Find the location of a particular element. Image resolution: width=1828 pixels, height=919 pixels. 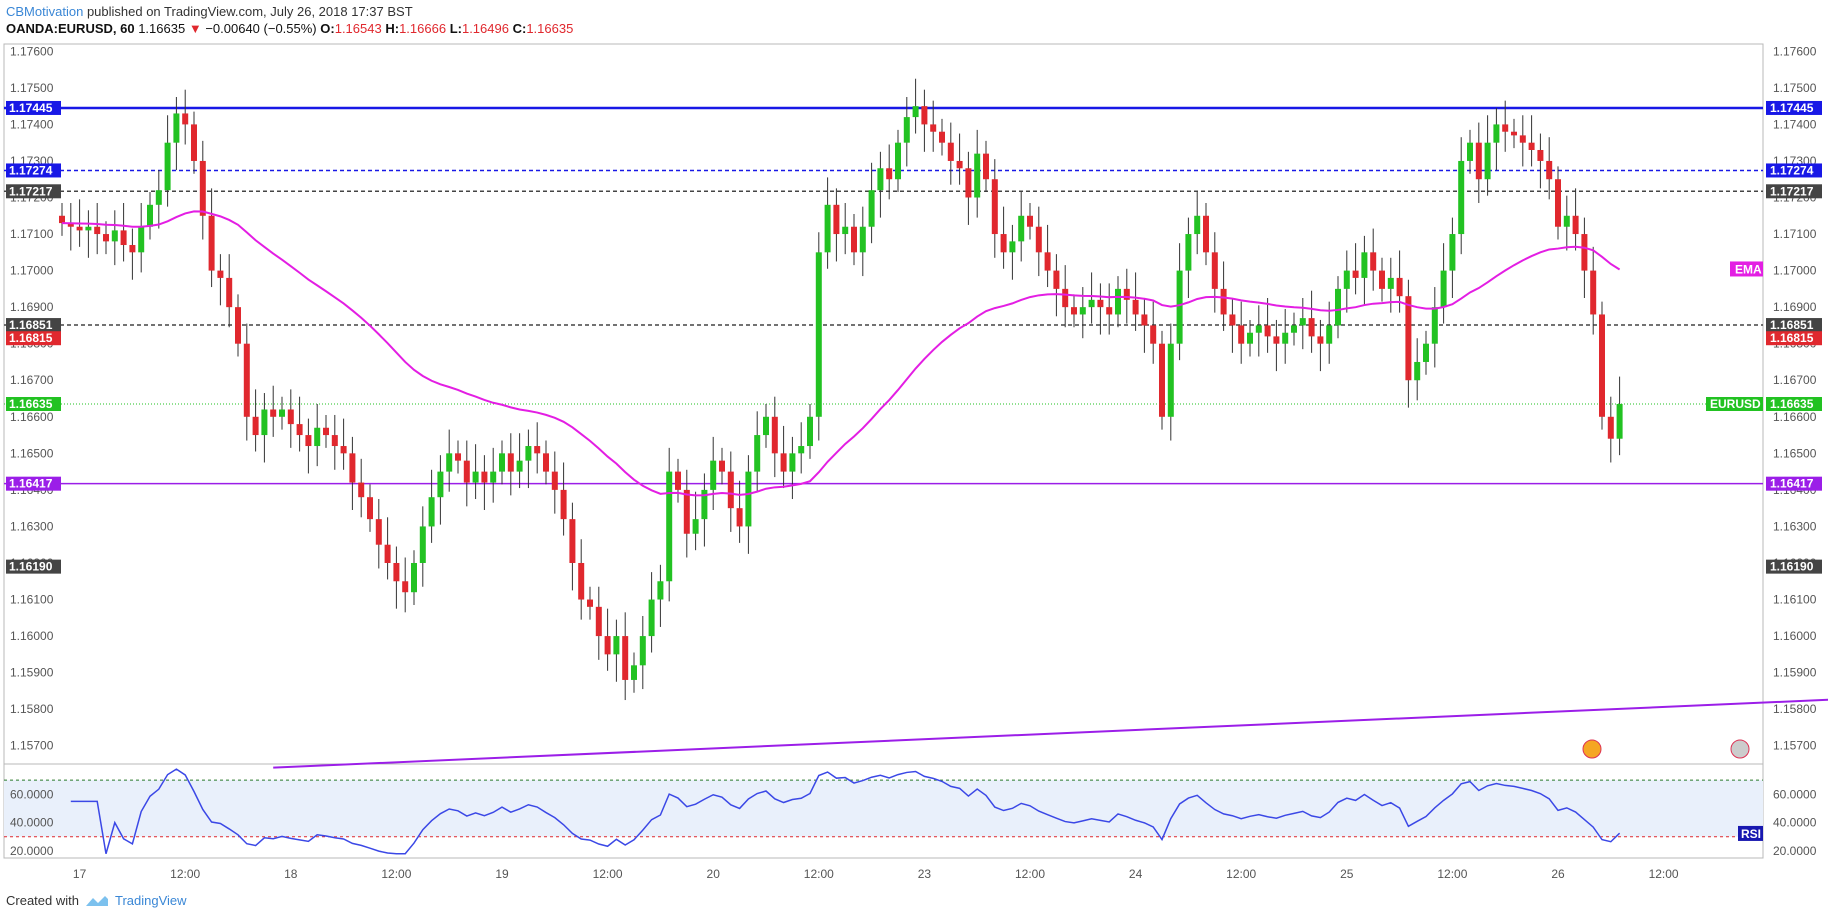

rsi-tick-right: 40.0000 is located at coordinates (1795, 823).